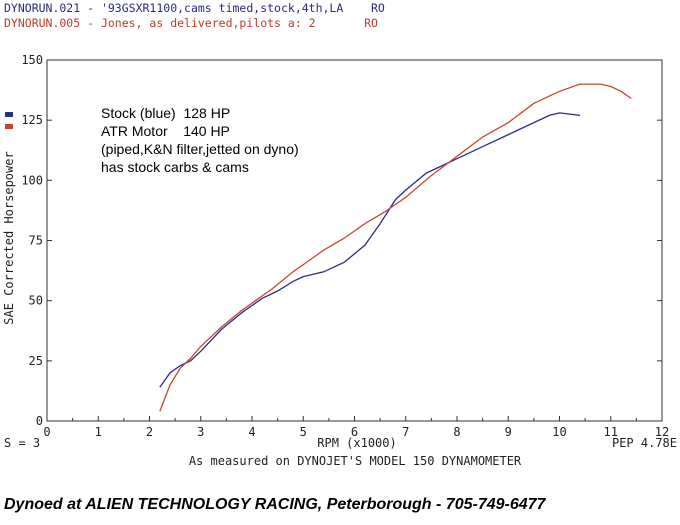 The height and width of the screenshot is (525, 680). What do you see at coordinates (371, 23) in the screenshot?
I see `run-code-atr: RO` at bounding box center [371, 23].